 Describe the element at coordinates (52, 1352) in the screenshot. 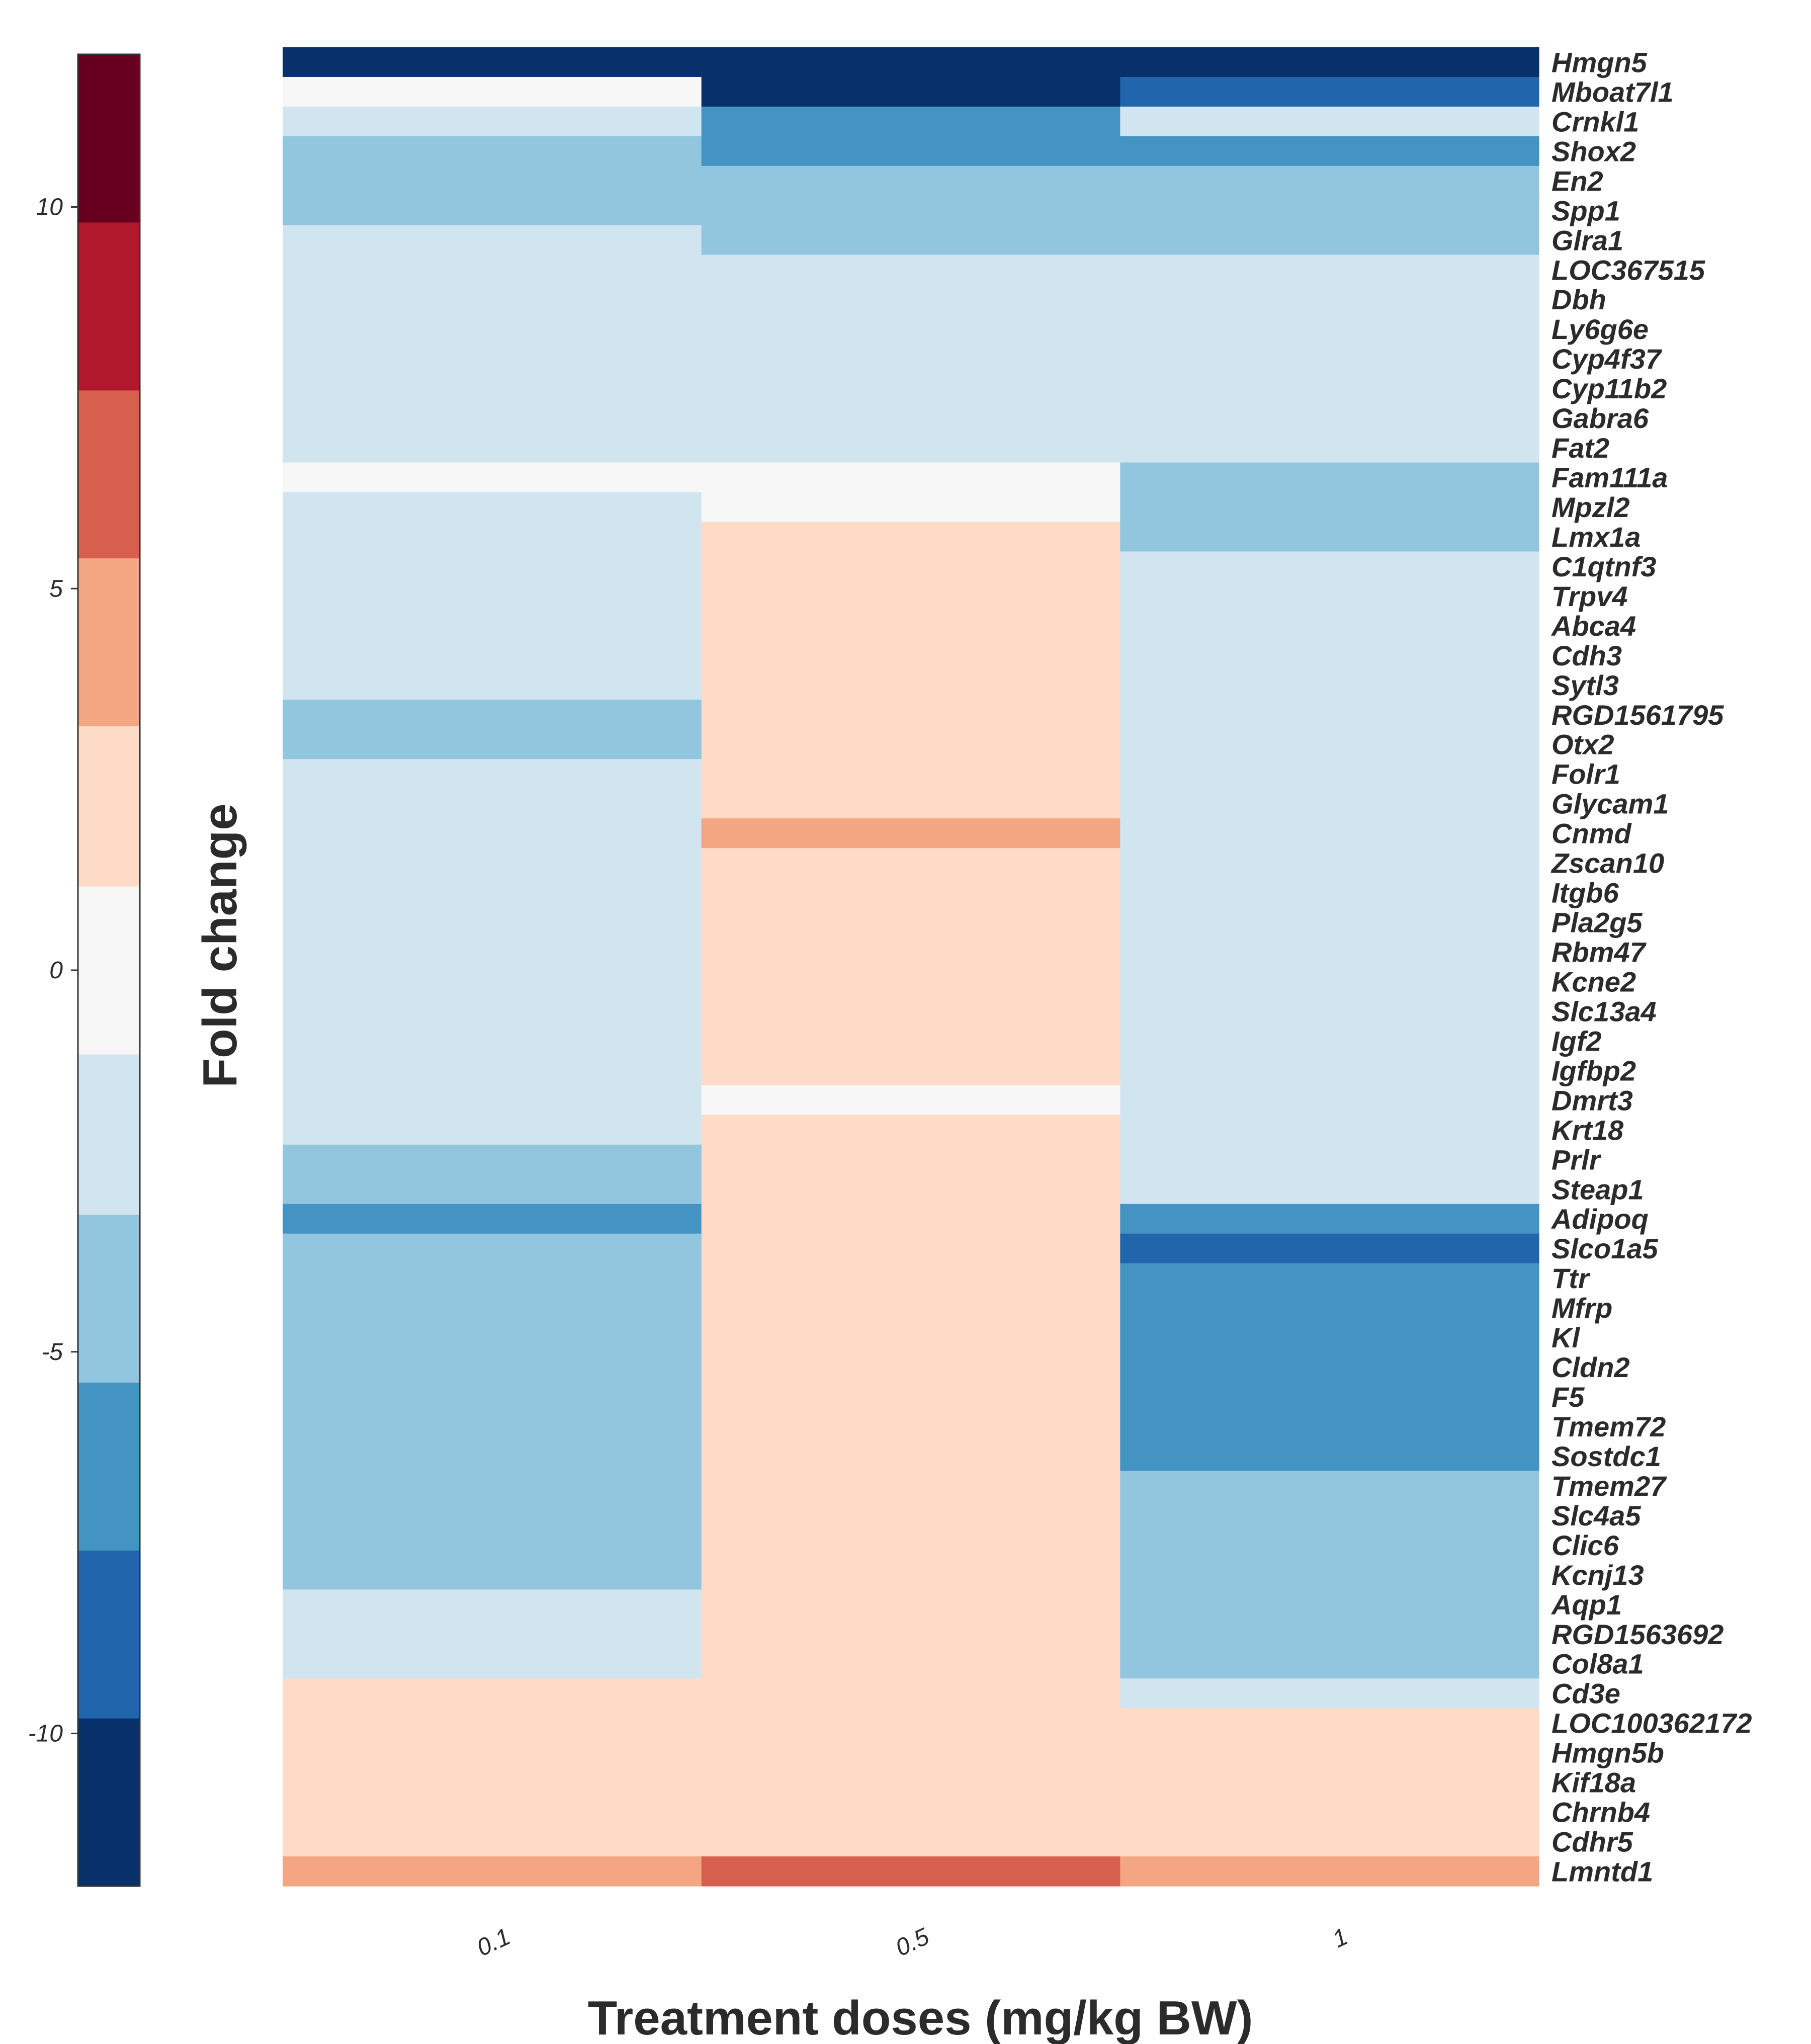

I see `colorbar-tick-label: -5` at that location.